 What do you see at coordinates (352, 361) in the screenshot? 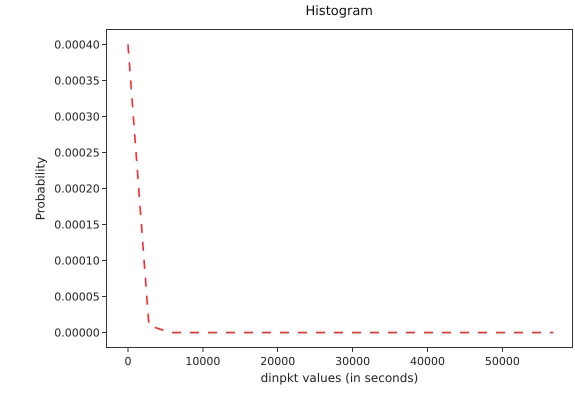
I see `x-tick-label: 30000` at bounding box center [352, 361].